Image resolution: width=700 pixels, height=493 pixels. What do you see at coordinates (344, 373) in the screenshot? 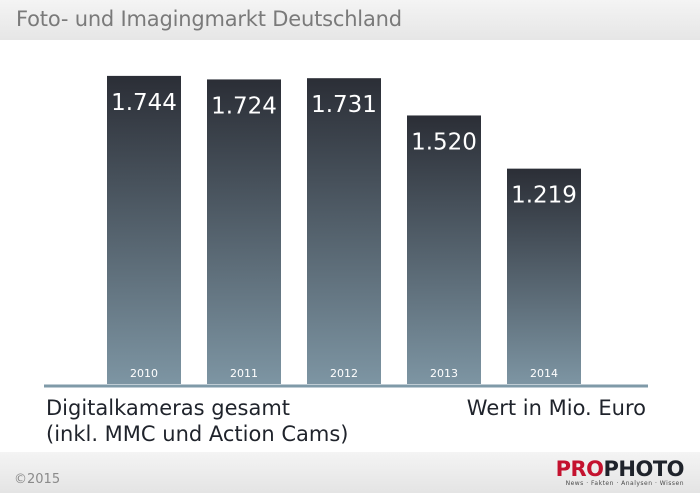
I see `category-label-2012: 2012` at bounding box center [344, 373].